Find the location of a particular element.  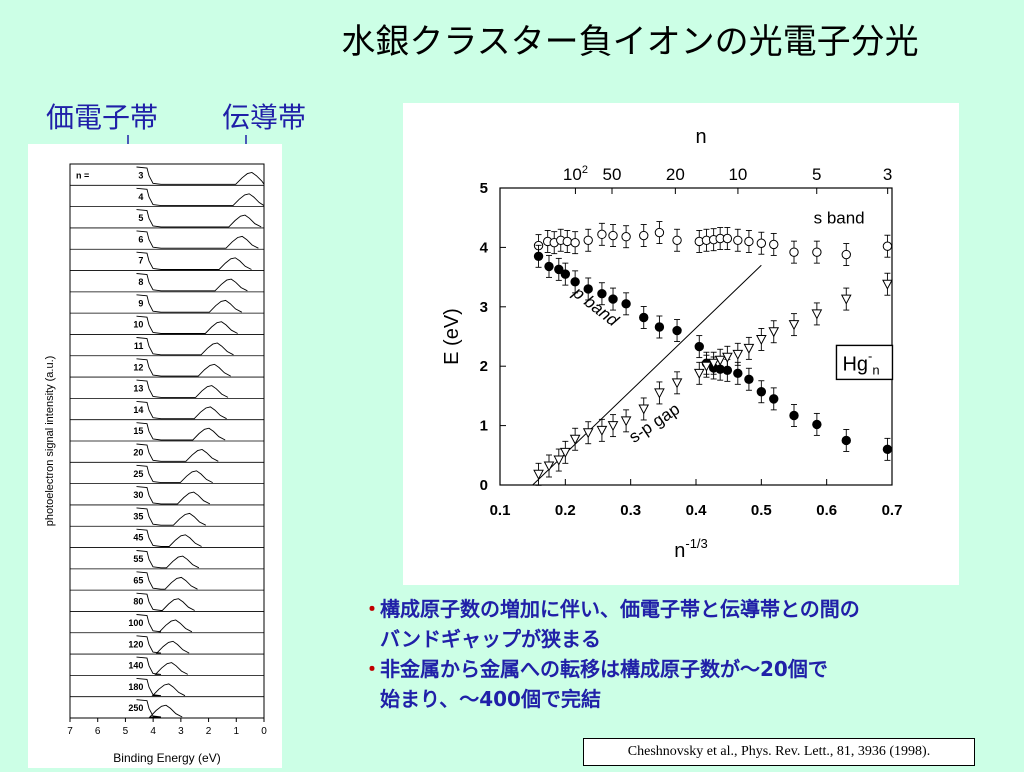

plot-frame is located at coordinates (696, 336).